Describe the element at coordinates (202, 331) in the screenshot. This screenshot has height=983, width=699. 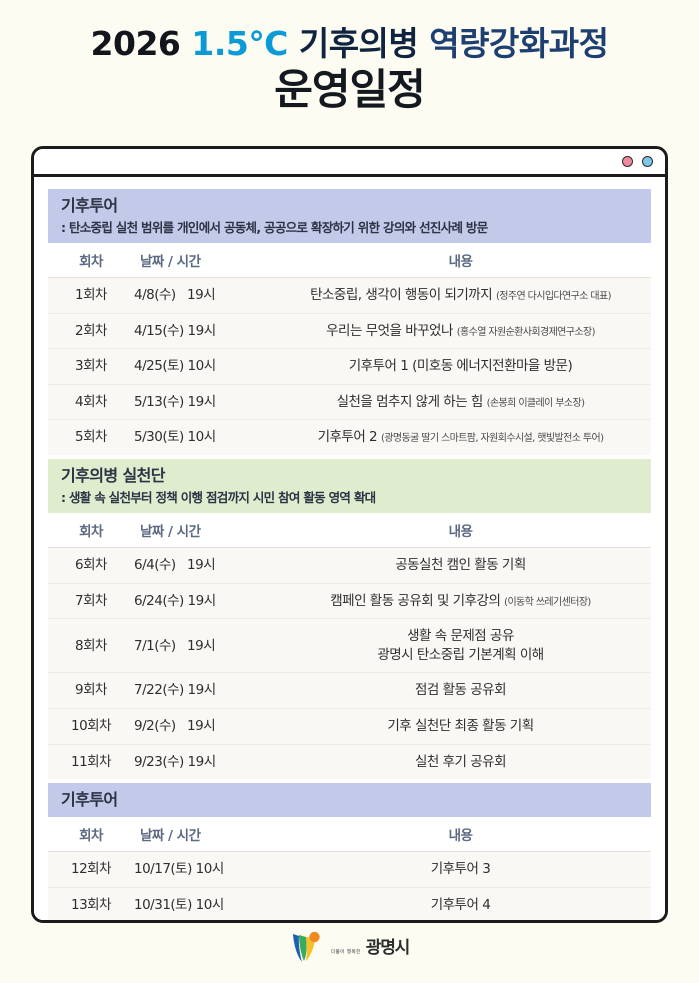
I see `cell-datetime: 4/15(수) 19시` at that location.